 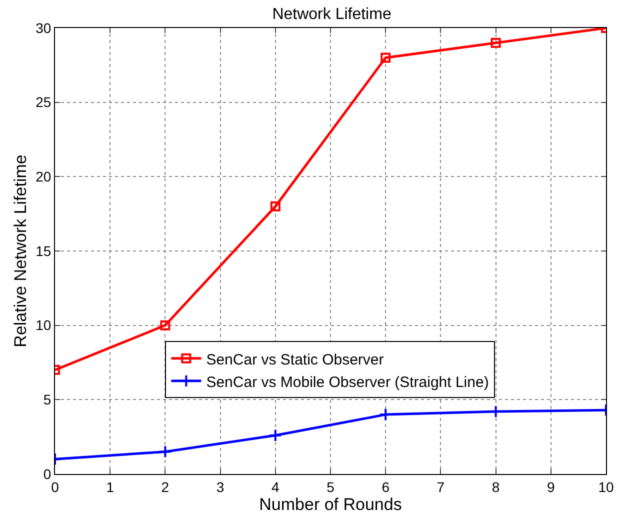 I want to click on x-tick-label: 8, so click(x=496, y=486).